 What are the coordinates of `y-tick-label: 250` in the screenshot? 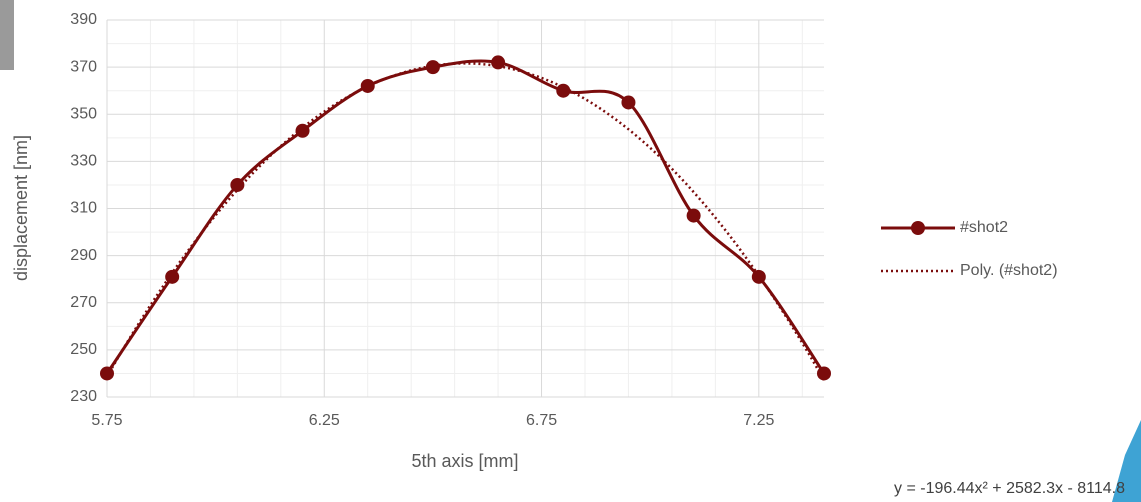 It's located at (83, 349).